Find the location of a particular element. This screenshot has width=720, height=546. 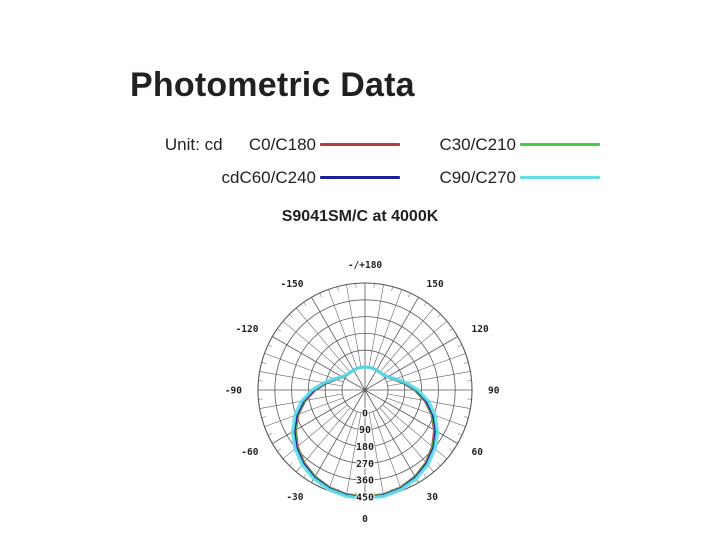

legend-cell-left: cd C60/C240 is located at coordinates (265, 178).